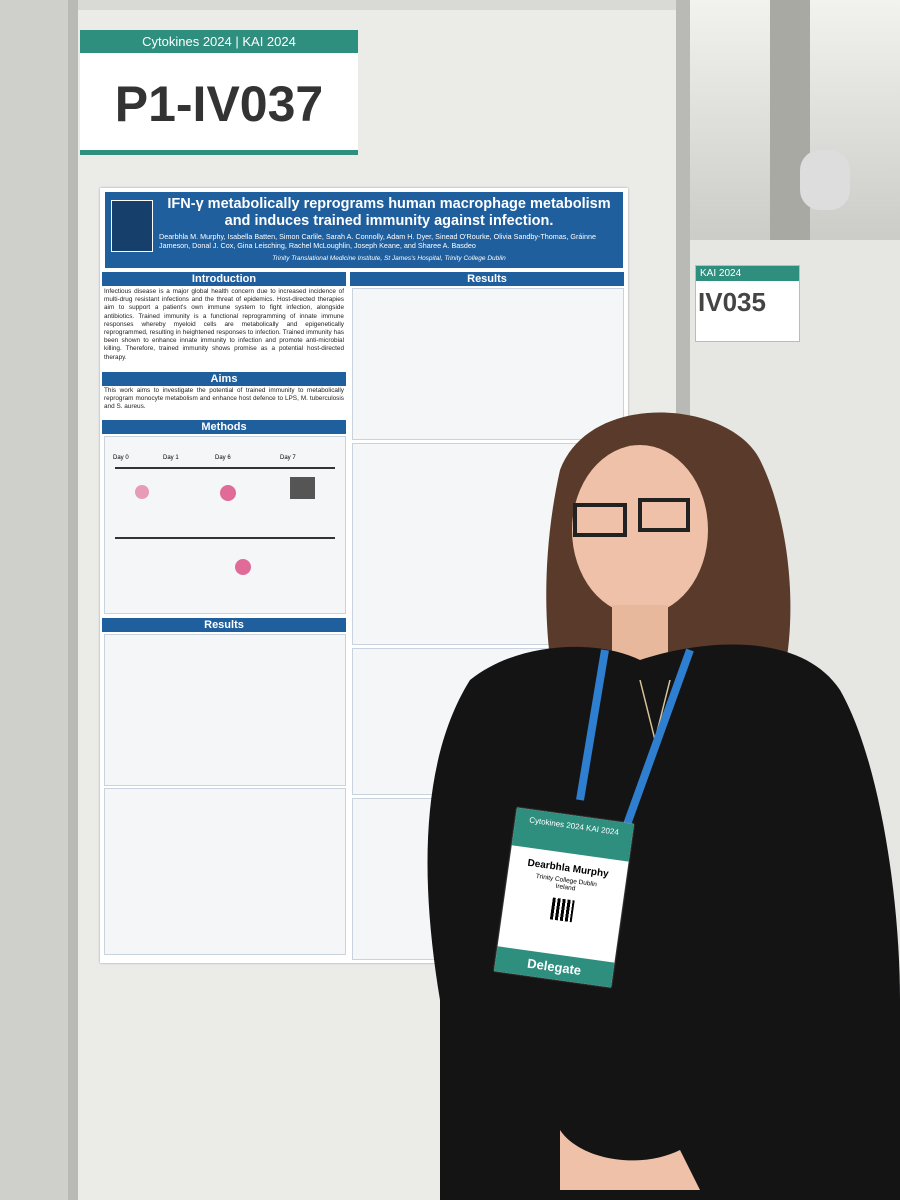 This screenshot has height=1200, width=900. What do you see at coordinates (132, 226) in the screenshot?
I see `crest` at bounding box center [132, 226].